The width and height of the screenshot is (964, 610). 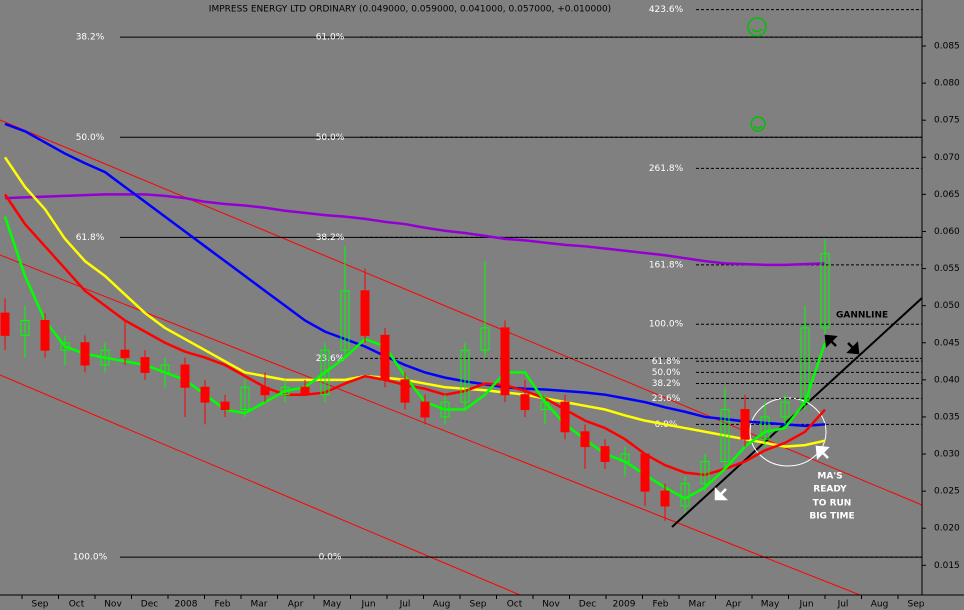 I want to click on annotation: BIG TIME, so click(x=831, y=517).